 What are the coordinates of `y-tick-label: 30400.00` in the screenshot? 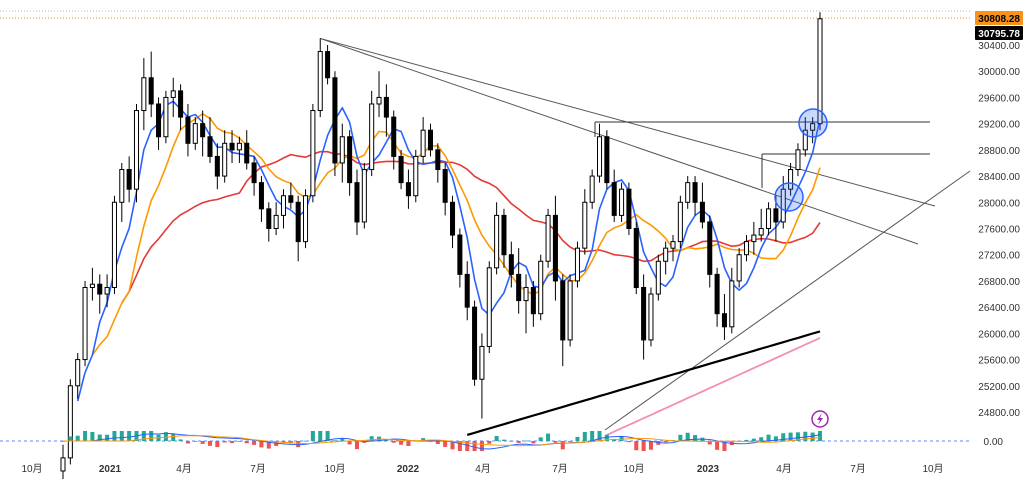 It's located at (999, 46).